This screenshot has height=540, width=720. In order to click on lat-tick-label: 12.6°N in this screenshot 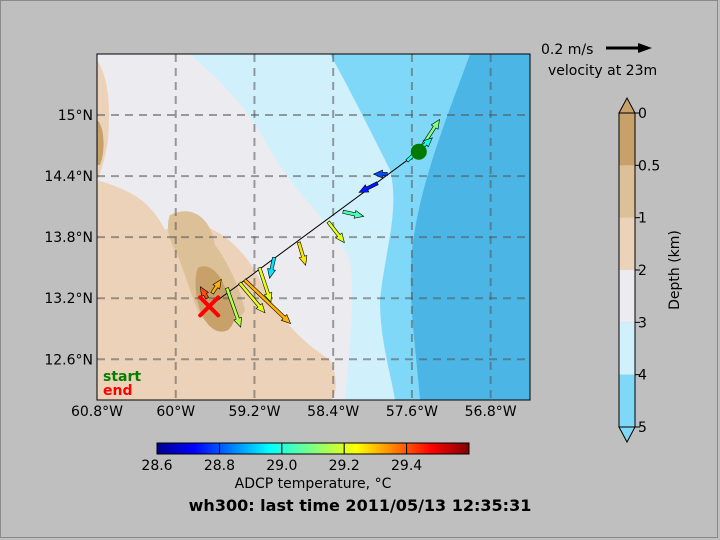, I will do `click(68, 360)`.